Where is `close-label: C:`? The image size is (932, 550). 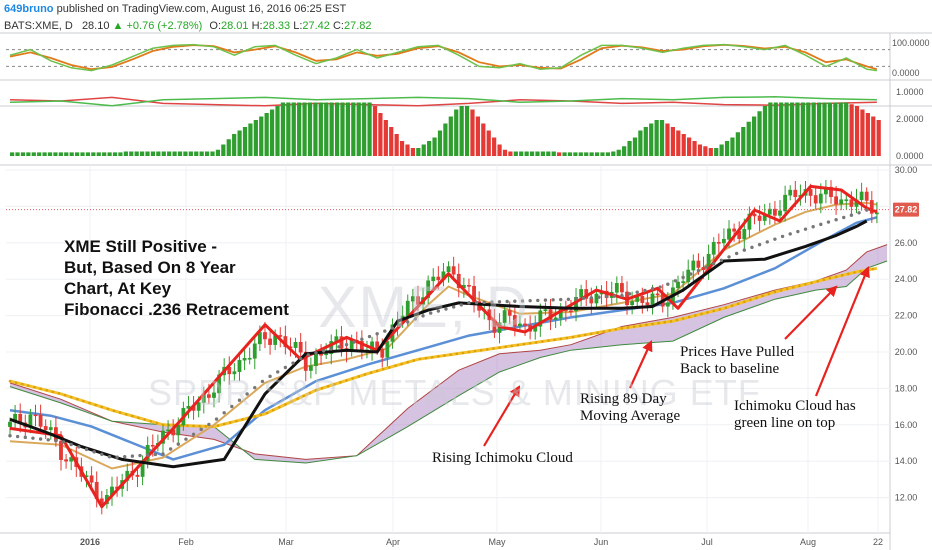 close-label: C: is located at coordinates (338, 26).